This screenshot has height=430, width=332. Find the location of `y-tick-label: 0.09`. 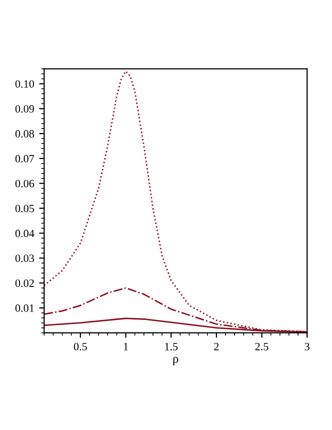

y-tick-label: 0.09 is located at coordinates (24, 109).